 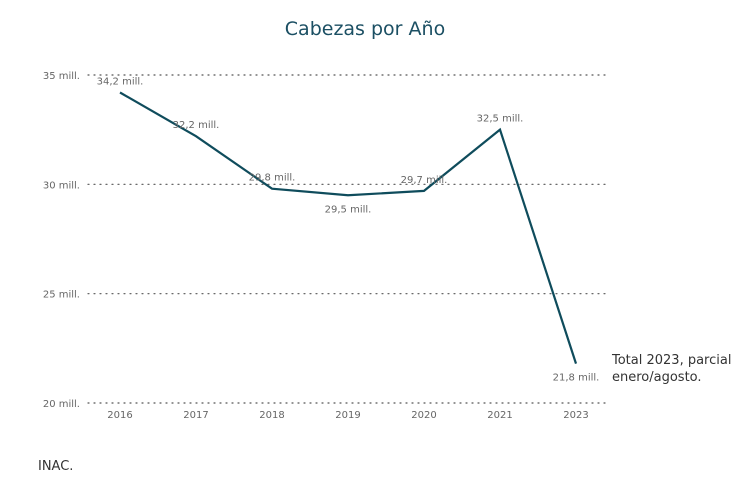 I want to click on x-tick-label: 2023, so click(x=575, y=415).